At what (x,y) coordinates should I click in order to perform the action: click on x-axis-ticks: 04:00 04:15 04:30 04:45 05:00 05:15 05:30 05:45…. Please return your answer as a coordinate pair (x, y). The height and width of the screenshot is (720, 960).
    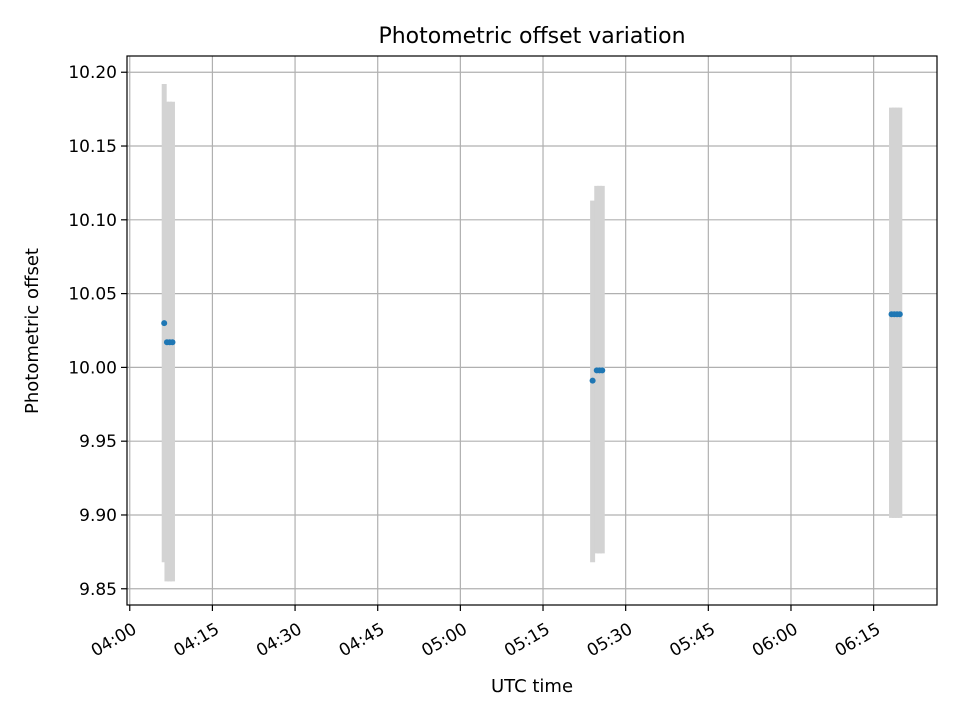
    Looking at the image, I should click on (486, 633).